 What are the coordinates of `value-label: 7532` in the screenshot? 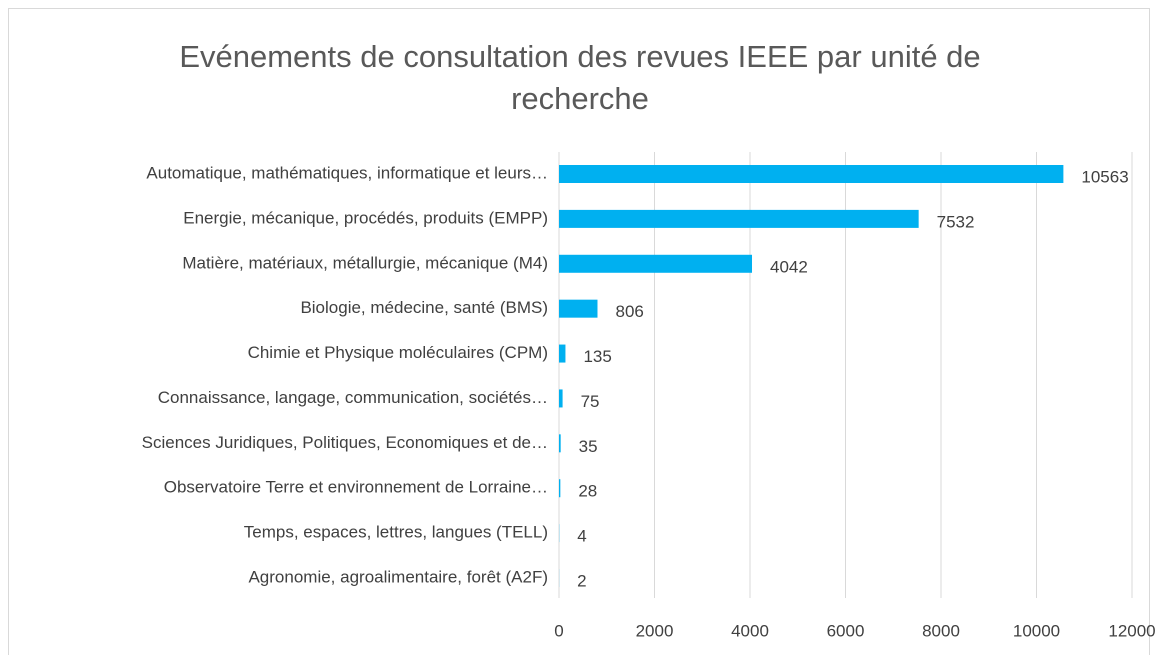 It's located at (956, 221).